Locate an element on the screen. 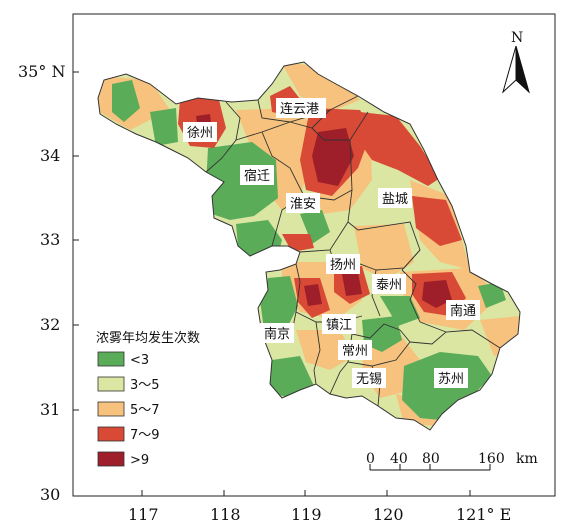 This screenshot has width=572, height=532. scale-unit: km is located at coordinates (527, 459).